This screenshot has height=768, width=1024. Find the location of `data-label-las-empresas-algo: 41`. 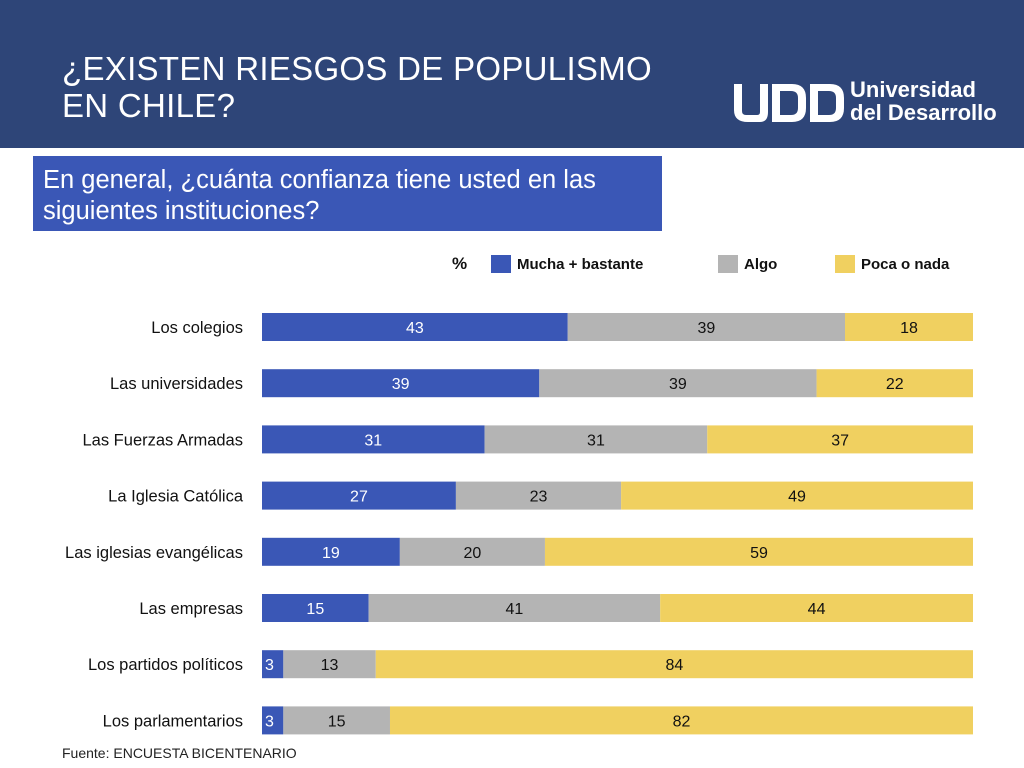

data-label-las-empresas-algo: 41 is located at coordinates (515, 609).